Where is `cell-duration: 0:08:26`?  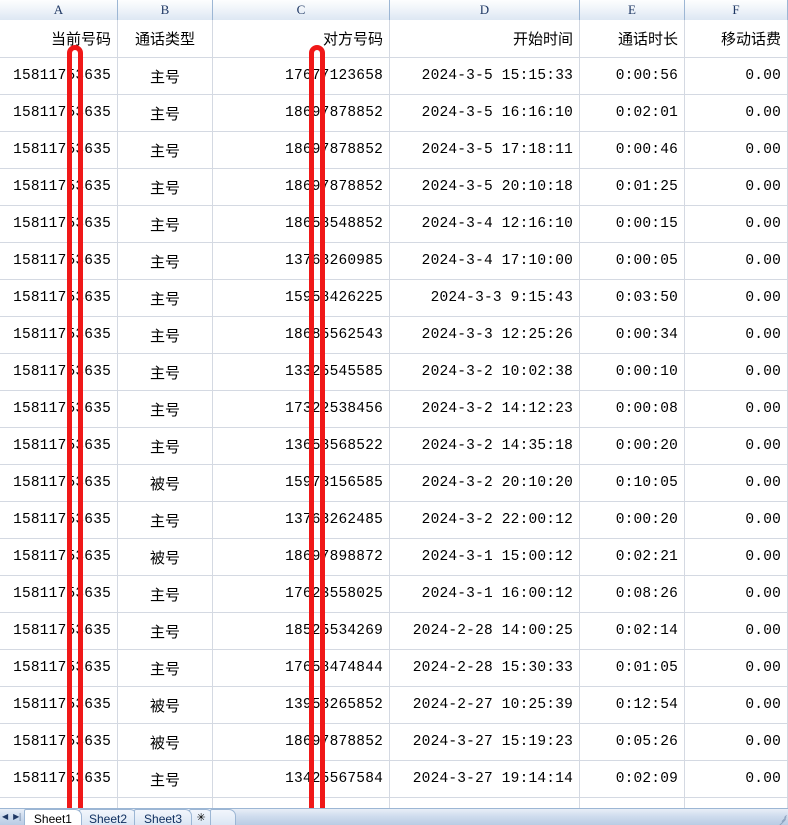 cell-duration: 0:08:26 is located at coordinates (632, 594).